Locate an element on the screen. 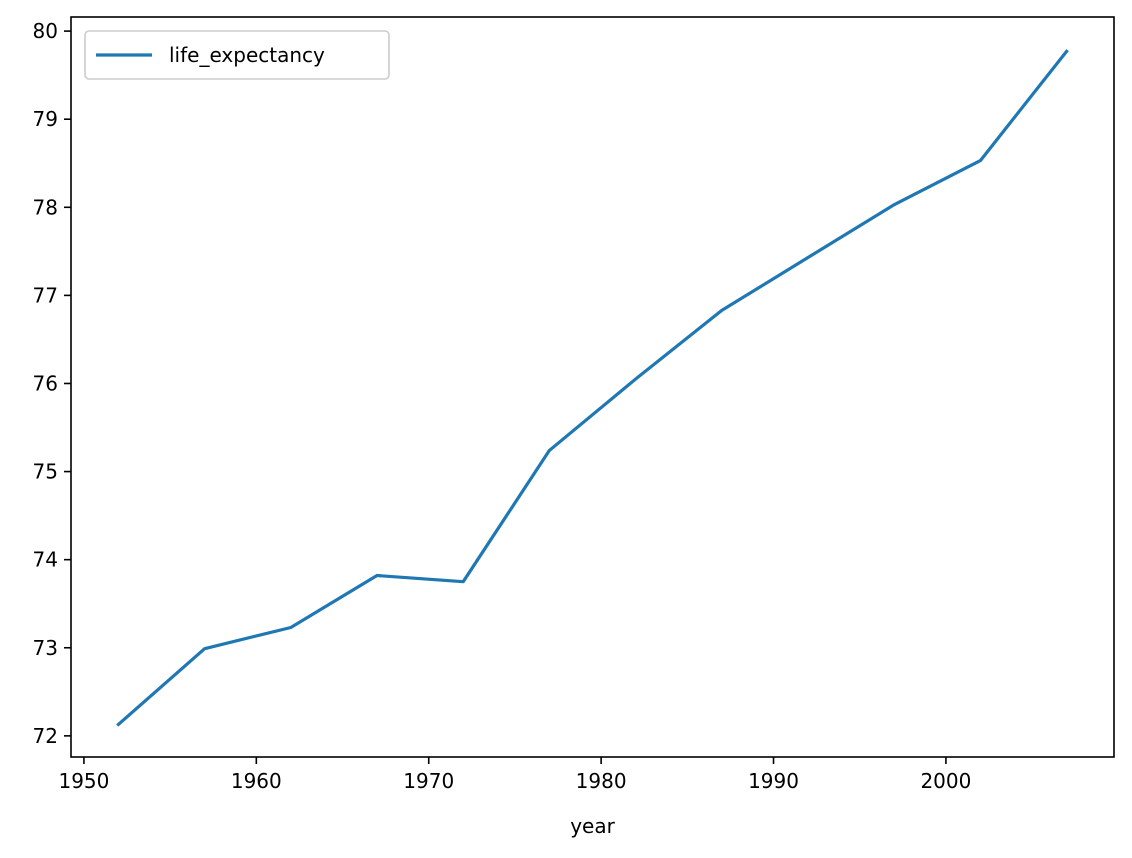 This screenshot has width=1132, height=858. x-tick-label: 2000 is located at coordinates (945, 781).